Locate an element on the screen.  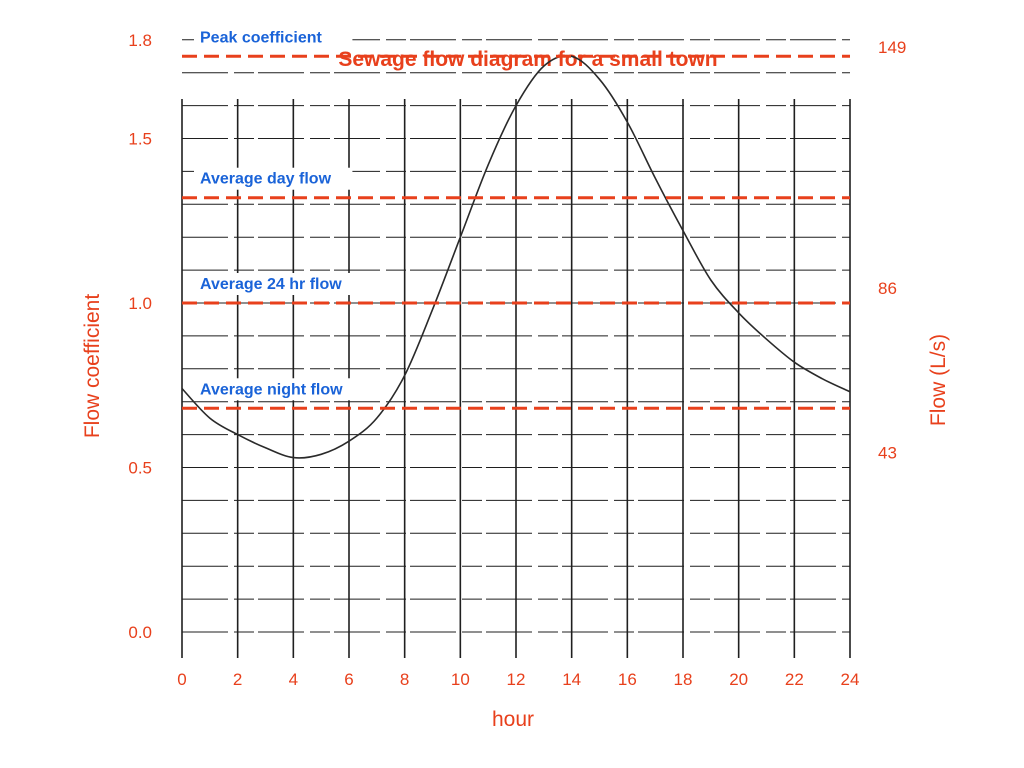
x-tick-label: 6 is located at coordinates (348, 679).